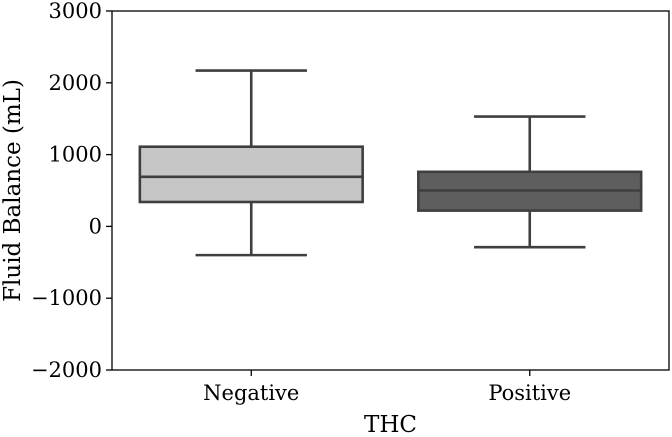 The height and width of the screenshot is (437, 672). What do you see at coordinates (13, 190) in the screenshot?
I see `y-axis-label: Fluid Balance (mL)` at bounding box center [13, 190].